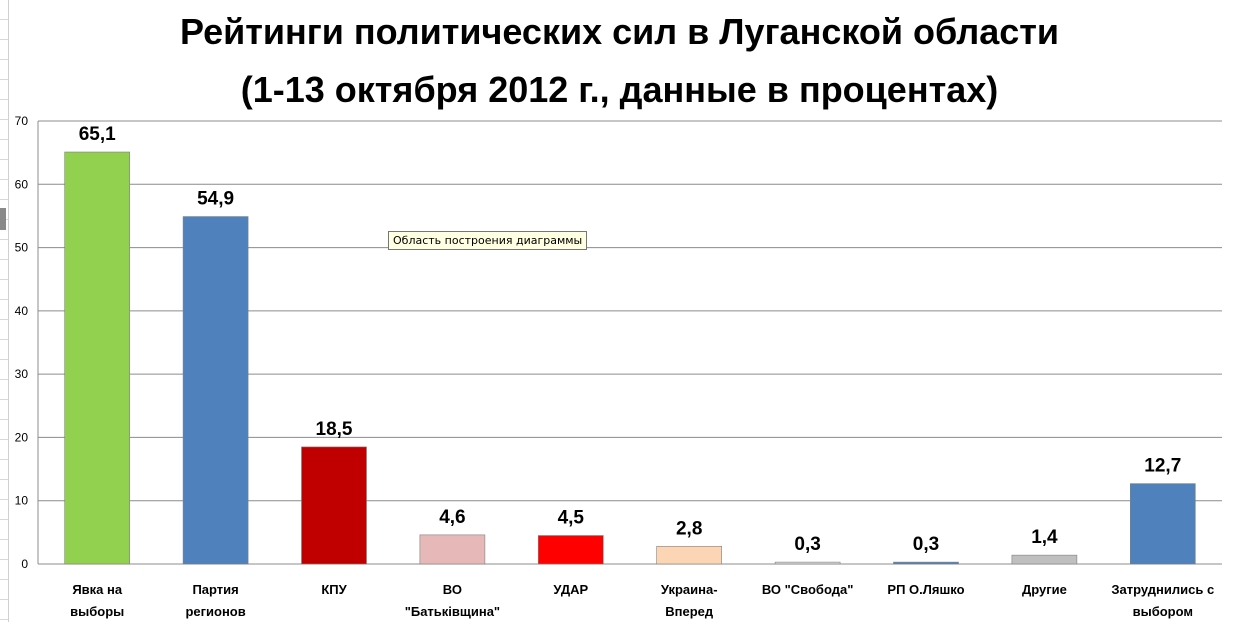 This screenshot has height=622, width=1239. I want to click on y-tick-label: 10, so click(22, 501).